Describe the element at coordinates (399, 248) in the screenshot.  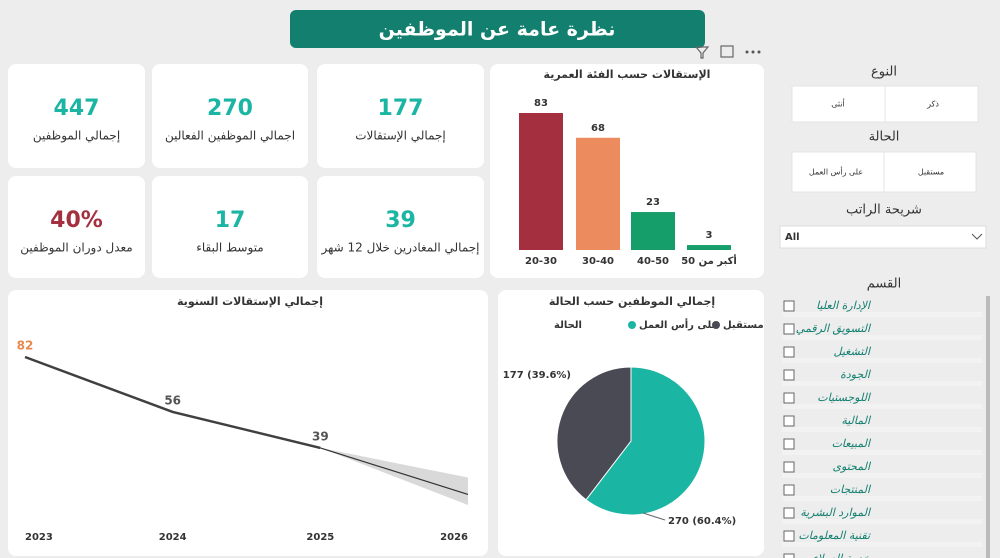
I see `kpi-label: إجمالي المغادرين خلال 12 شهر` at that location.